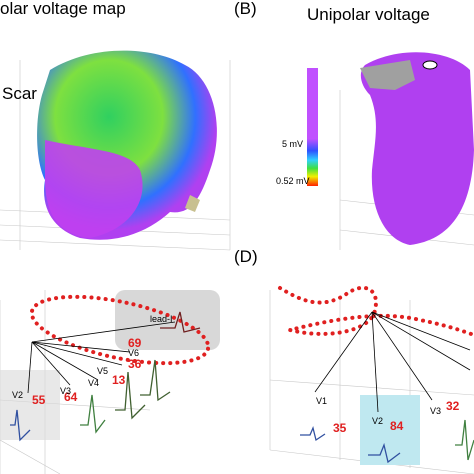 The height and width of the screenshot is (474, 474). What do you see at coordinates (39, 400) in the screenshot?
I see `lead-value: 55` at bounding box center [39, 400].